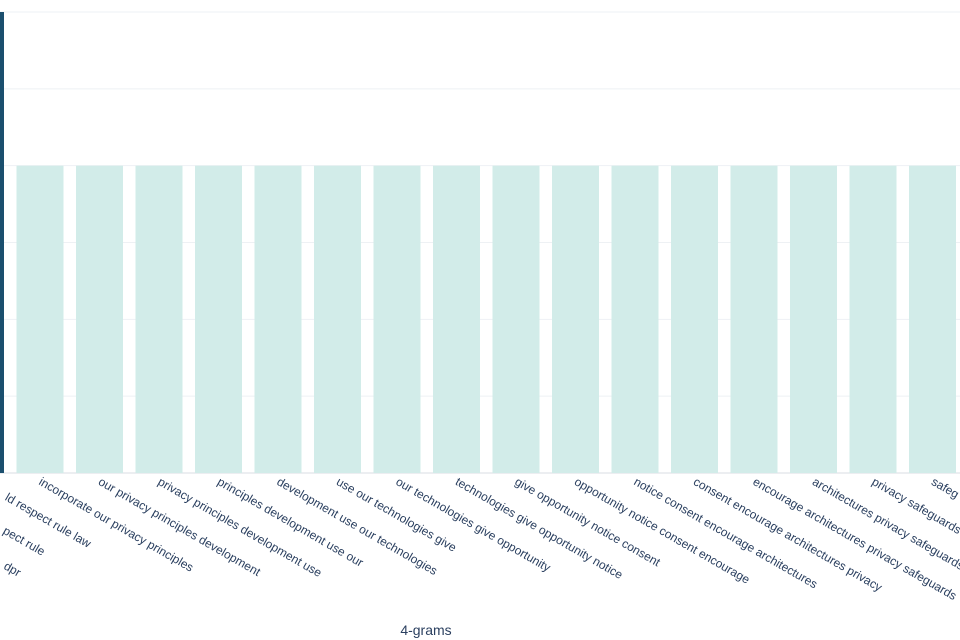  Describe the element at coordinates (944, 487) in the screenshot. I see `x-tick-label: safeg` at that location.